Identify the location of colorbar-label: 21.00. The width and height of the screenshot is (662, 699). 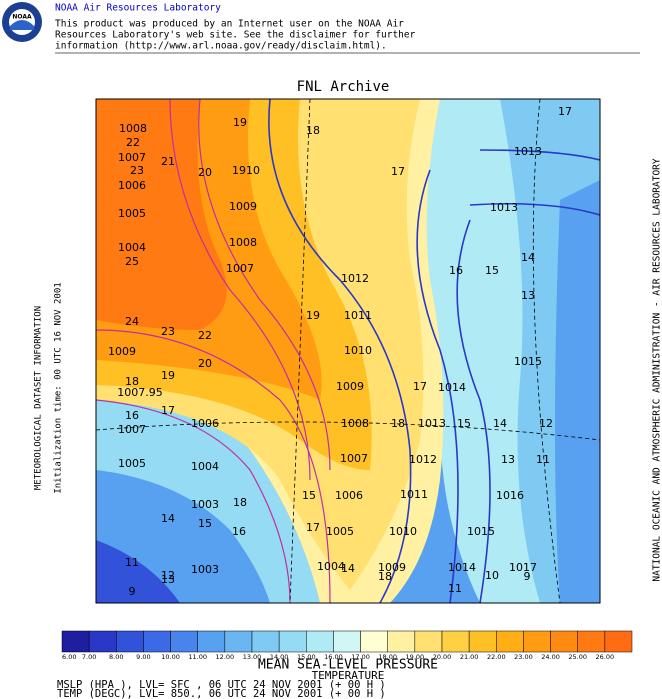
(469, 657).